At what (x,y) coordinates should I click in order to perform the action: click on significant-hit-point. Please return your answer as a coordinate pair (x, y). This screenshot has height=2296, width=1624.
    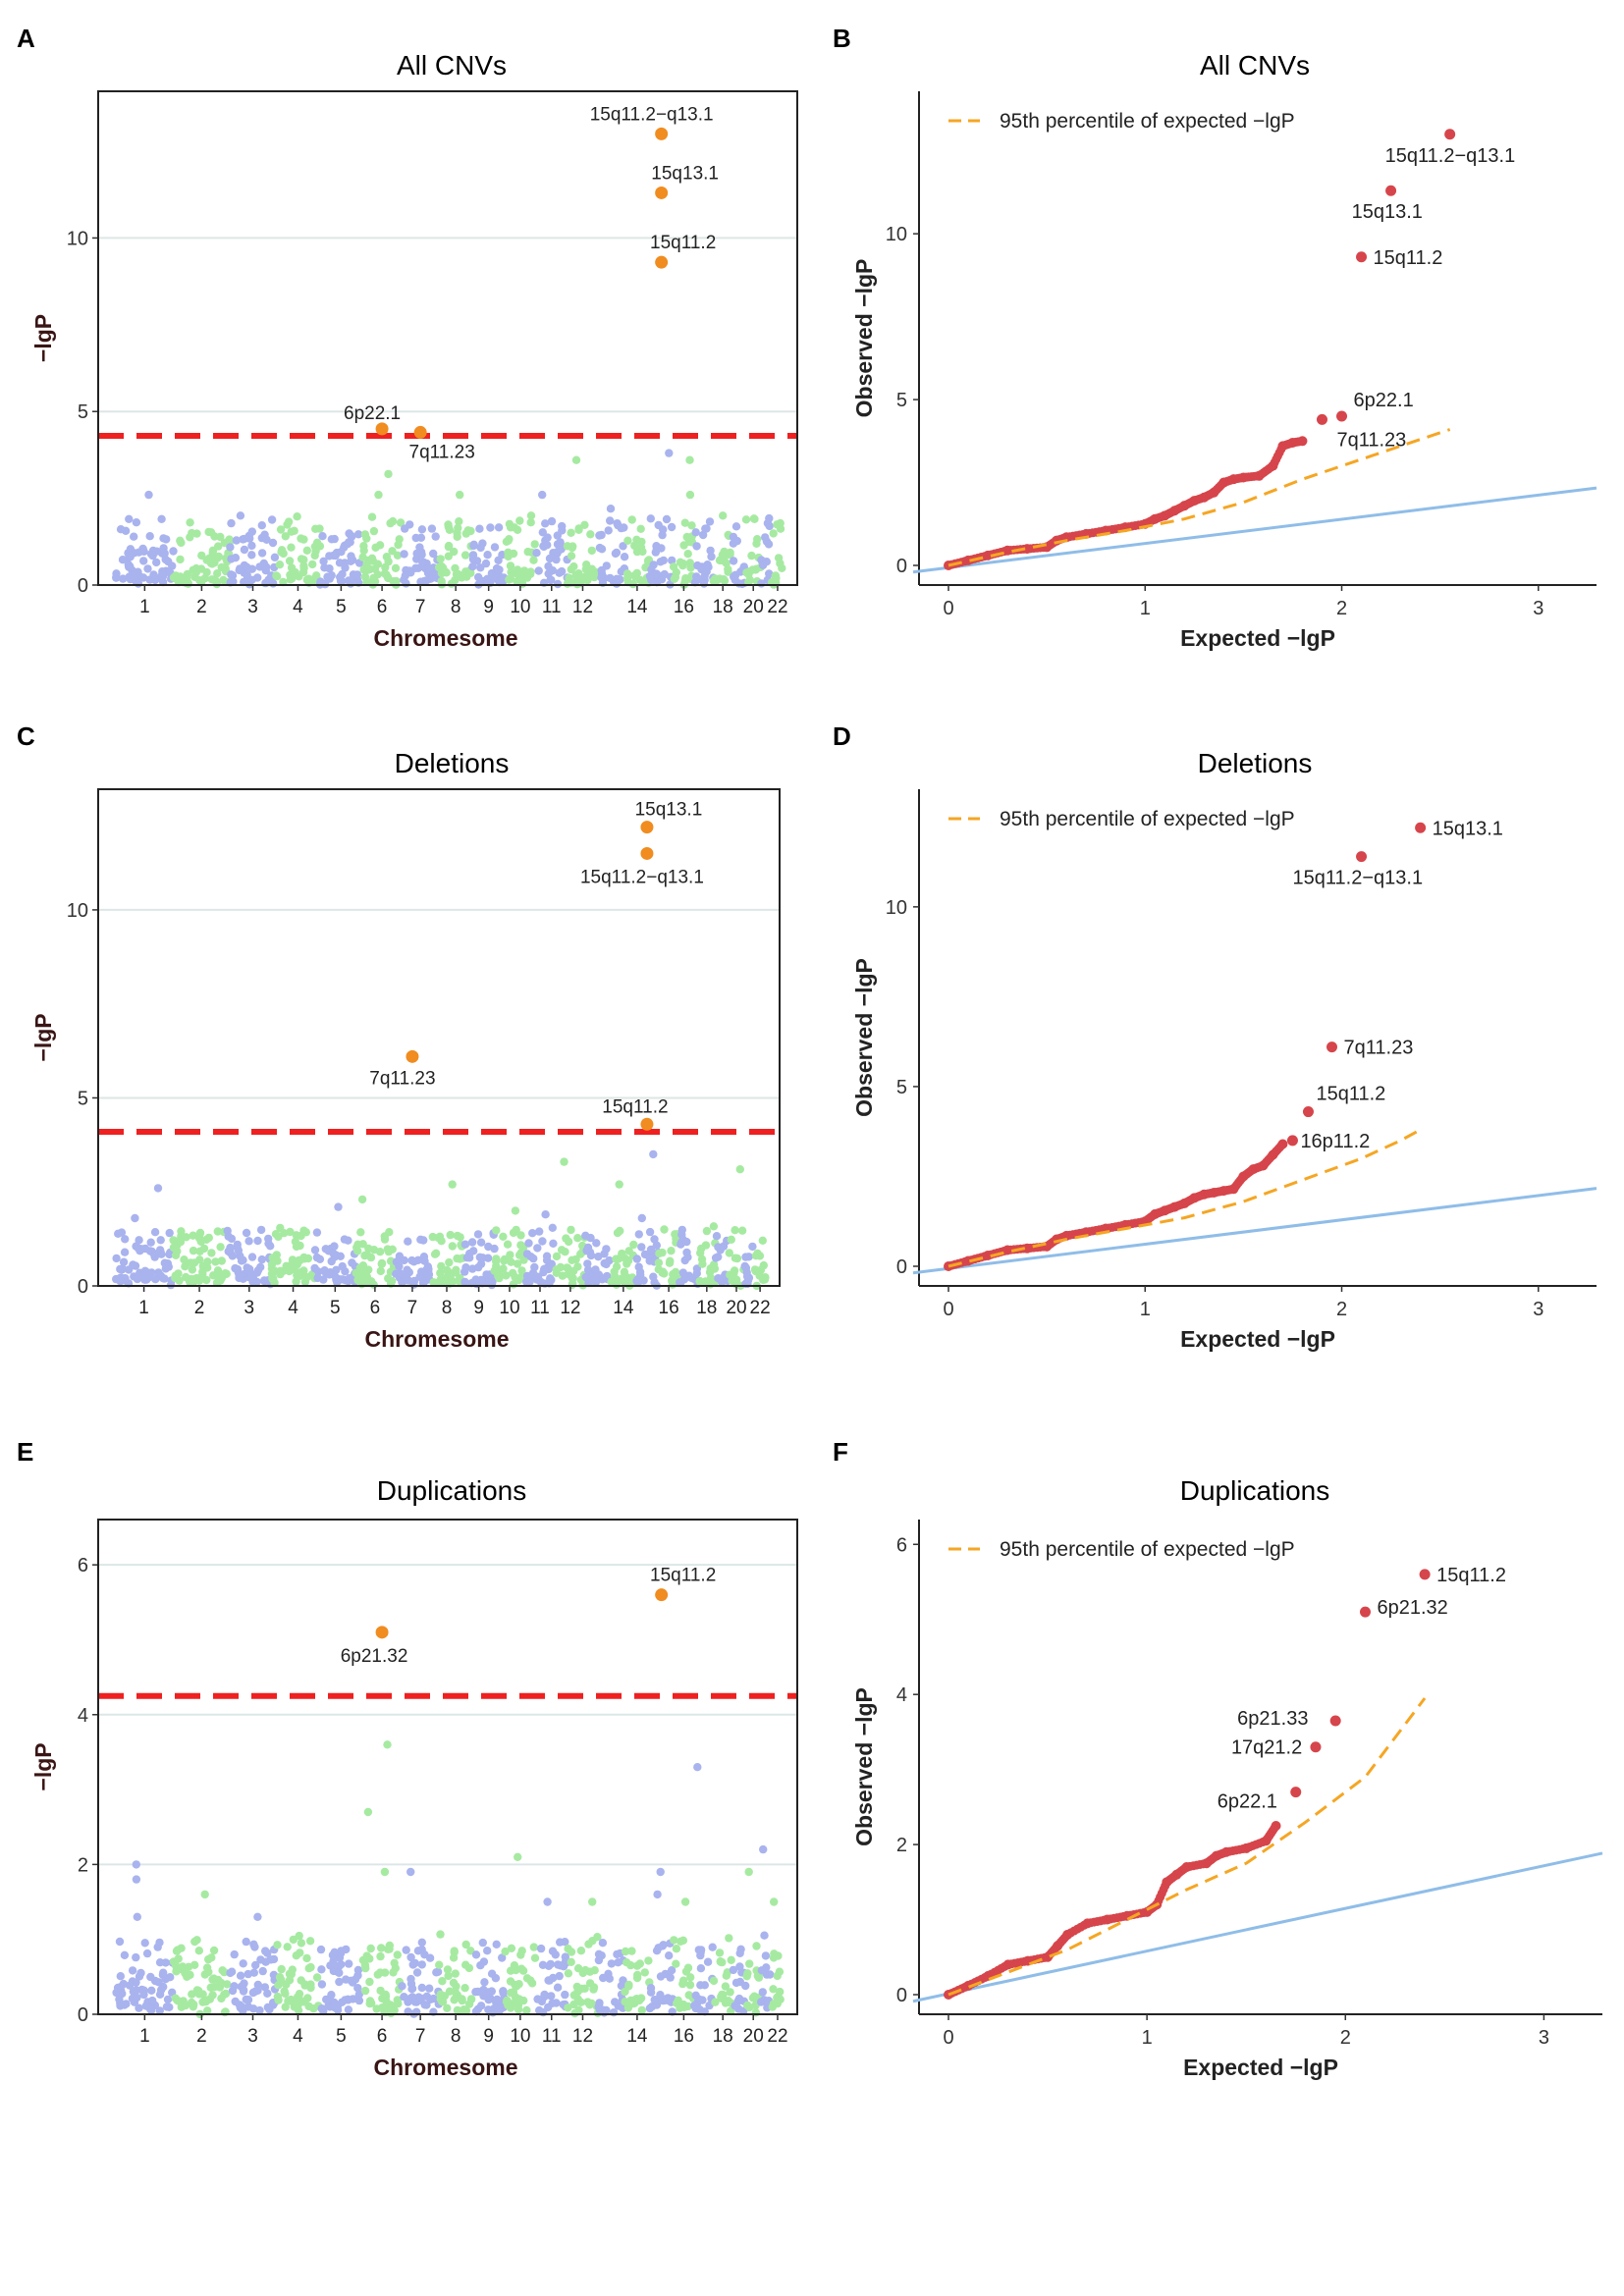
    Looking at the image, I should click on (382, 429).